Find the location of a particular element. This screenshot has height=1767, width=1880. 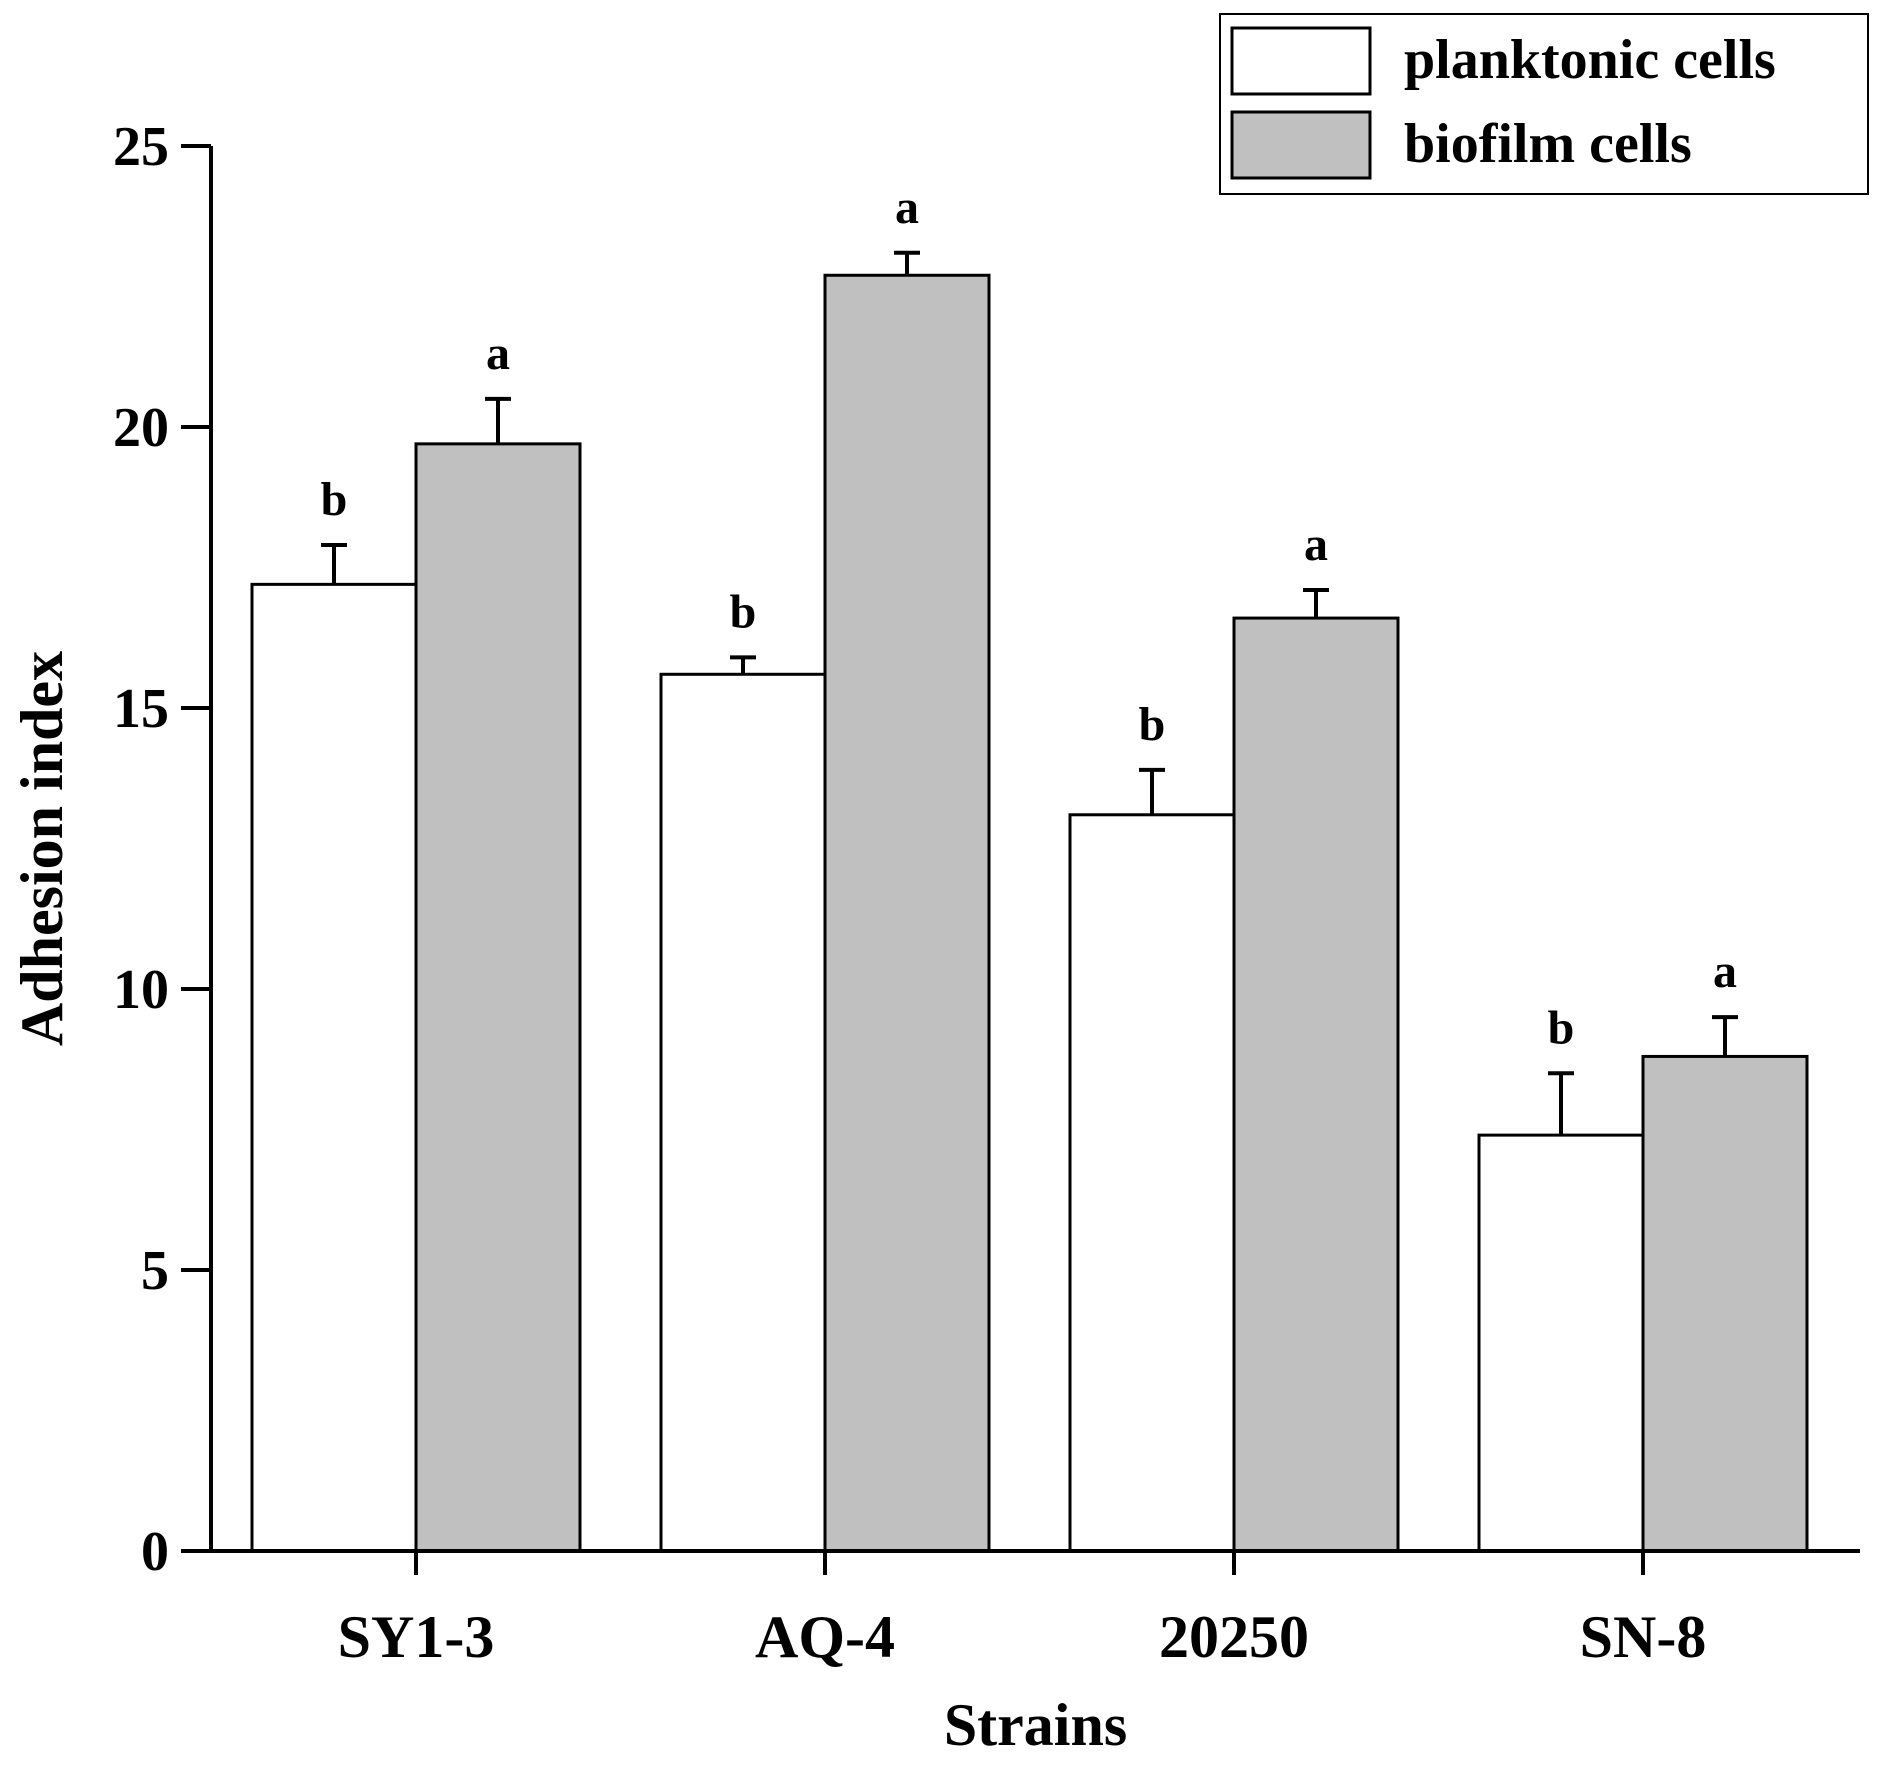

bar-20250-planktonic-cells is located at coordinates (1152, 1183).